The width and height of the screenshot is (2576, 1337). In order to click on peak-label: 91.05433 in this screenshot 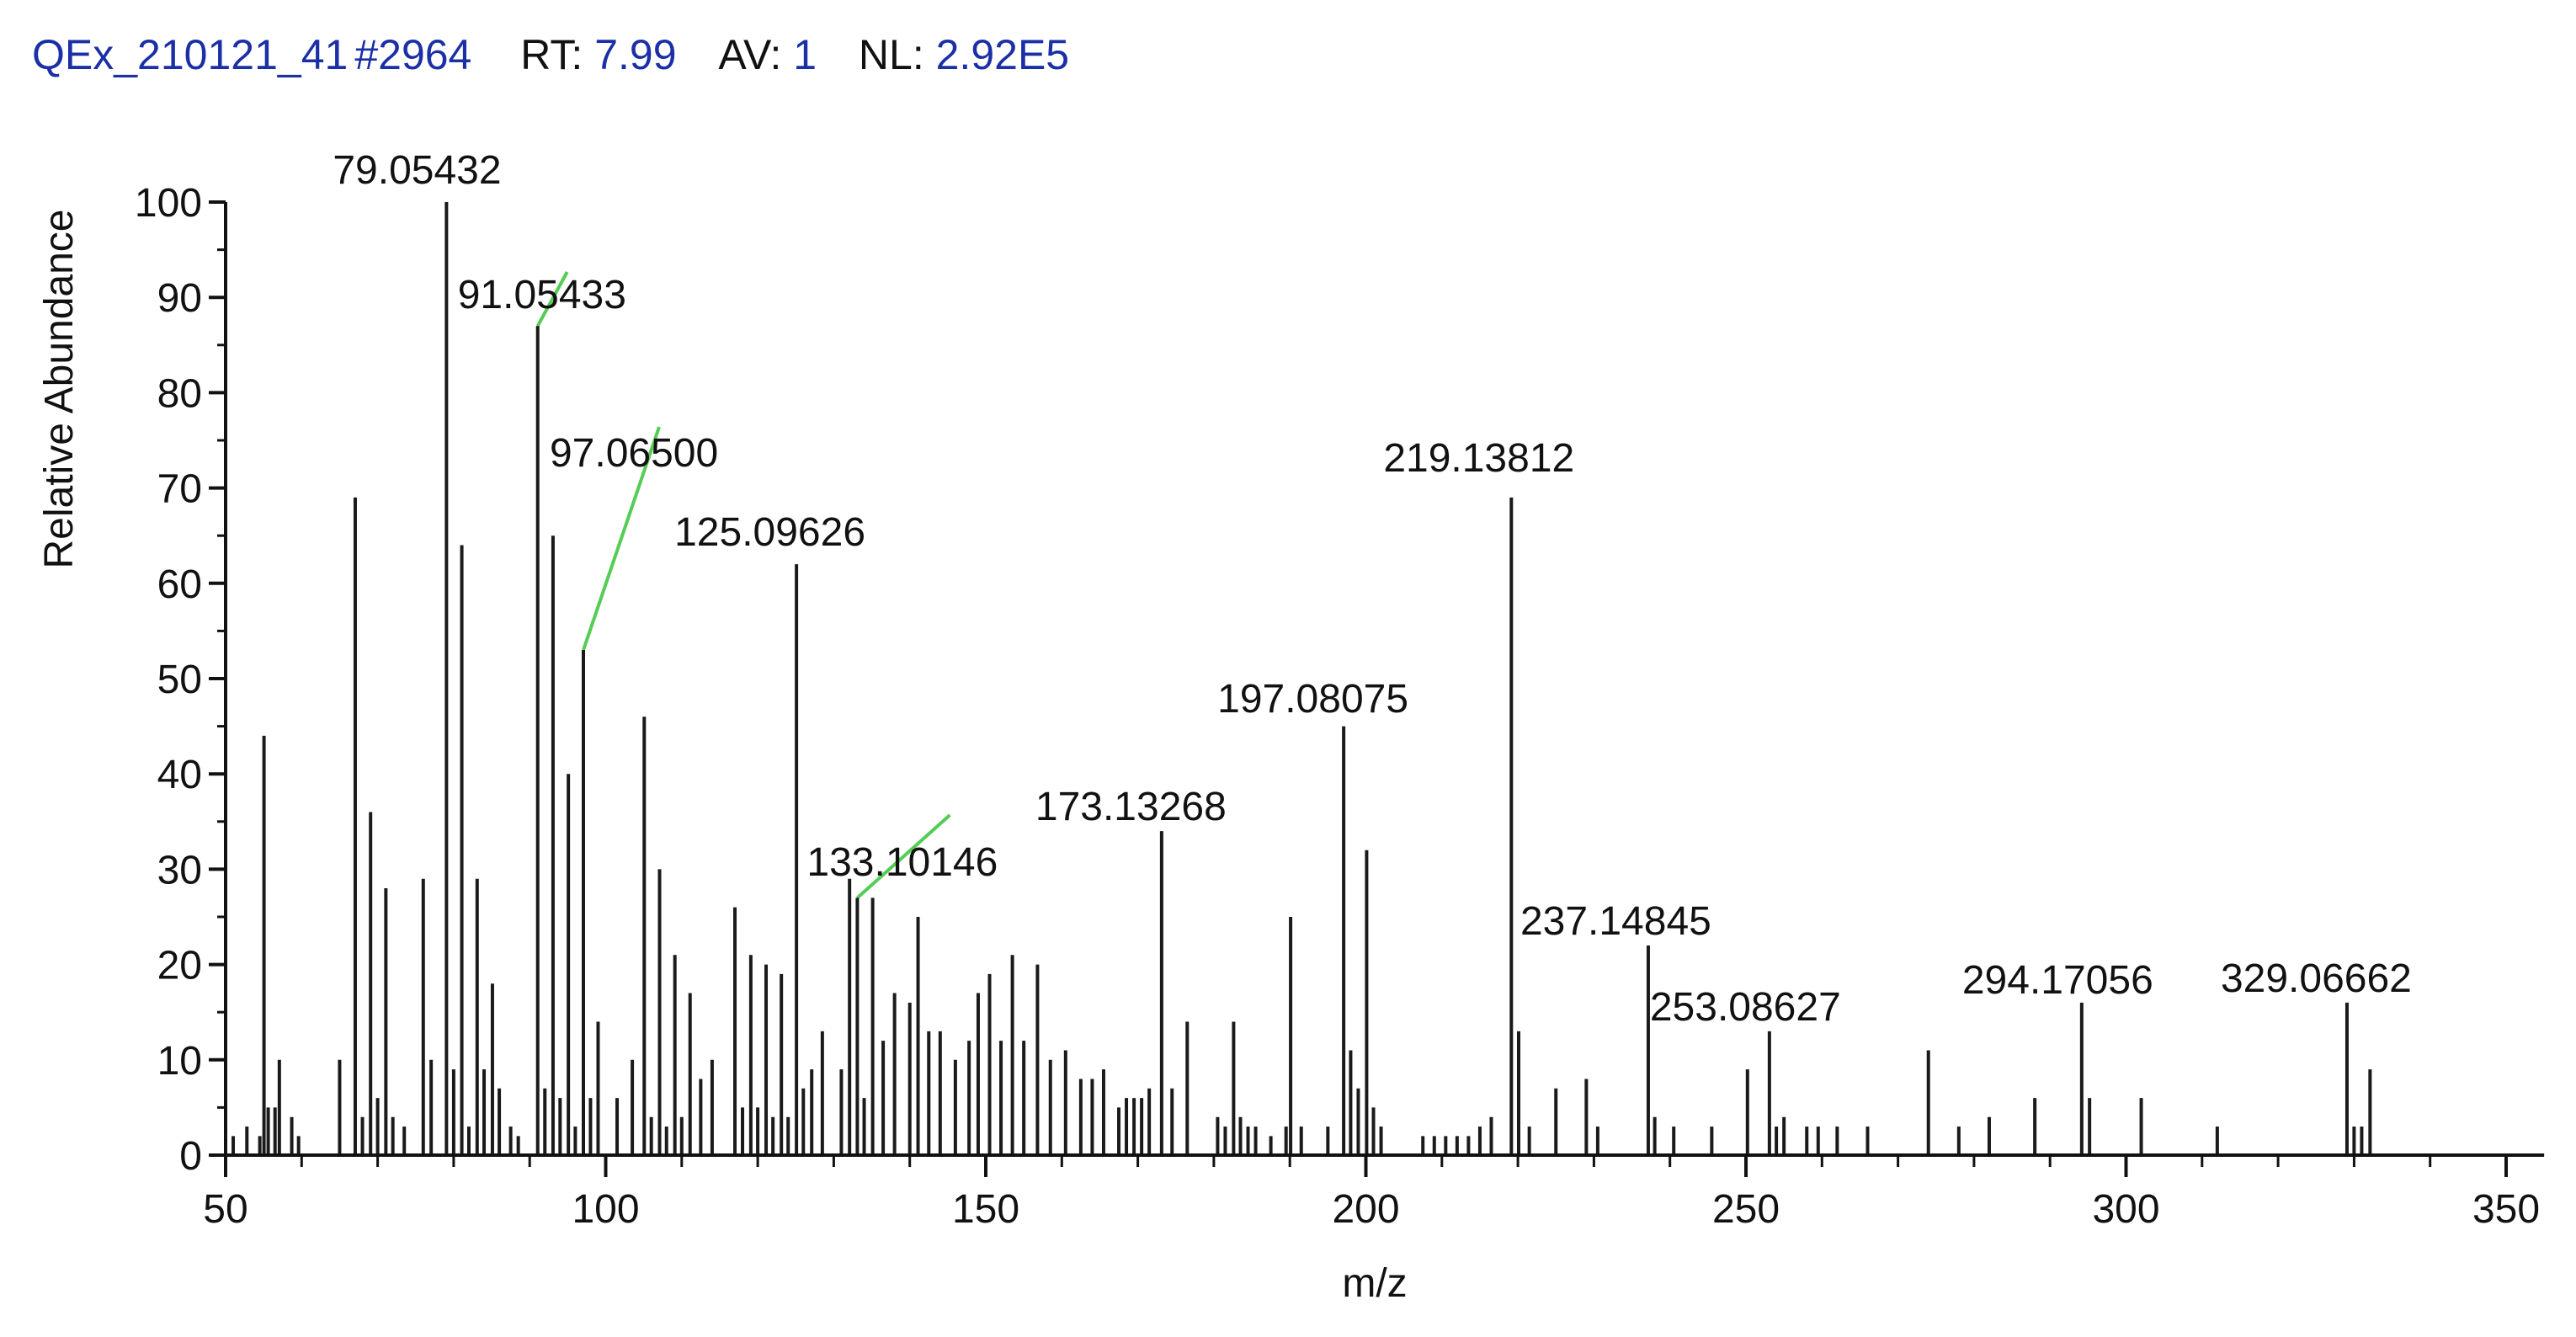, I will do `click(542, 295)`.